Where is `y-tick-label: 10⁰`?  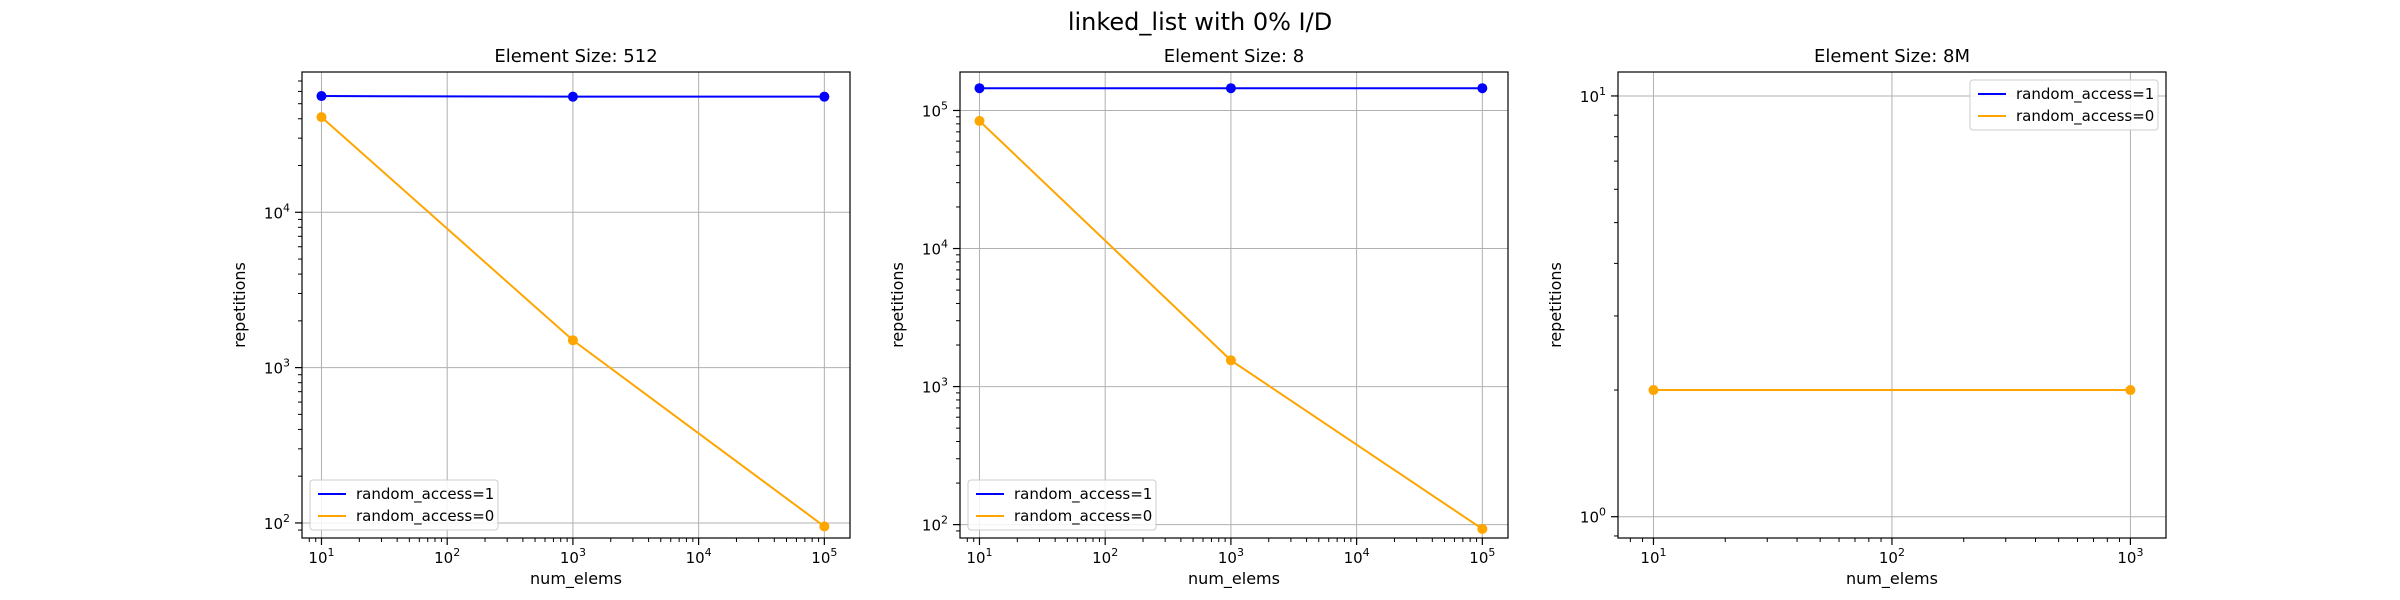 y-tick-label: 10⁰ is located at coordinates (1593, 516).